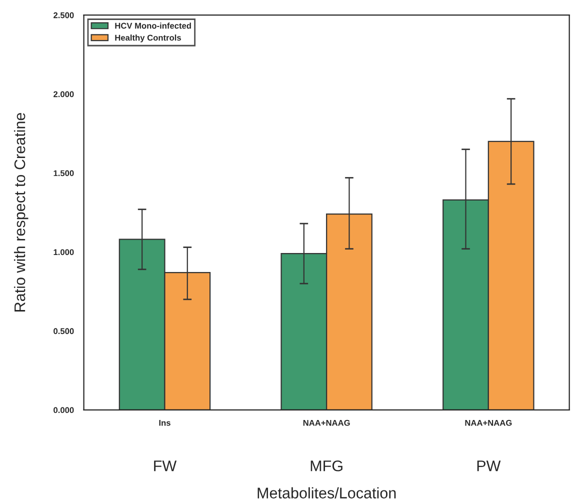  What do you see at coordinates (64, 173) in the screenshot?
I see `y-tick-label: 1.500` at bounding box center [64, 173].